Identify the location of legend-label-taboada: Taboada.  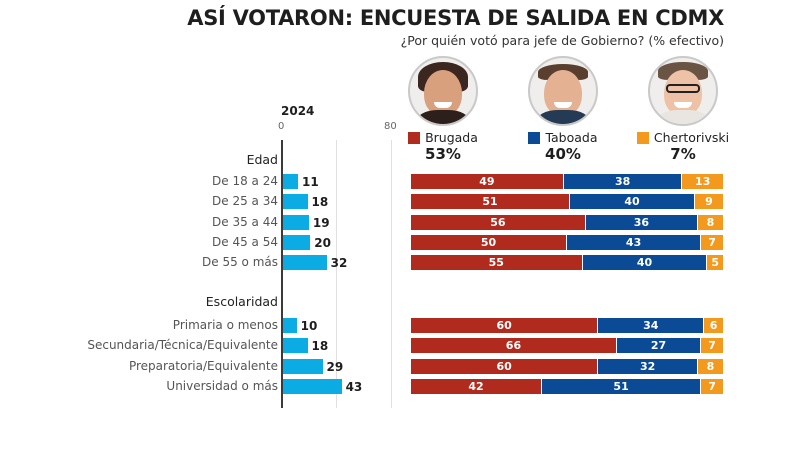
(571, 137).